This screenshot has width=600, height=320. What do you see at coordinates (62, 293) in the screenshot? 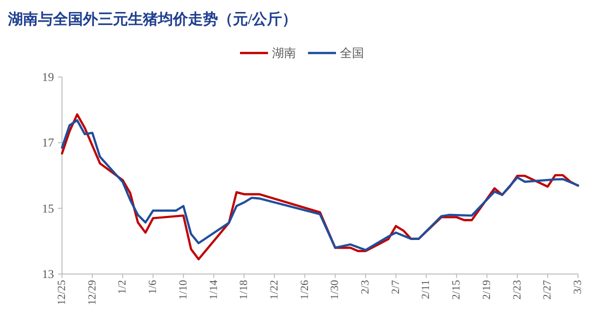
I see `x-tick-label: 12/25` at bounding box center [62, 293].